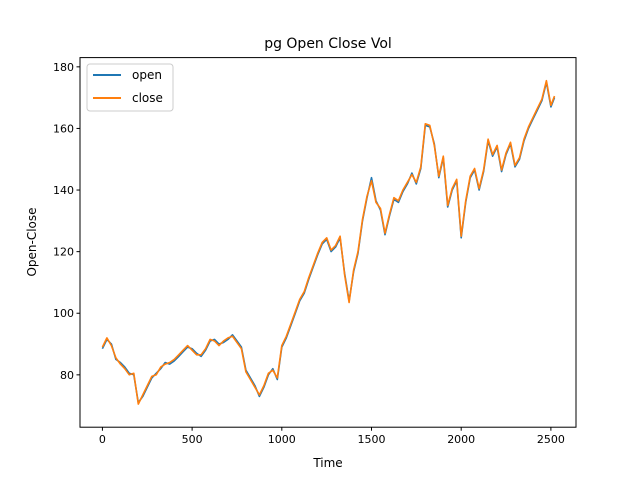 This screenshot has width=640, height=480. I want to click on y-tick-label: 100, so click(63, 313).